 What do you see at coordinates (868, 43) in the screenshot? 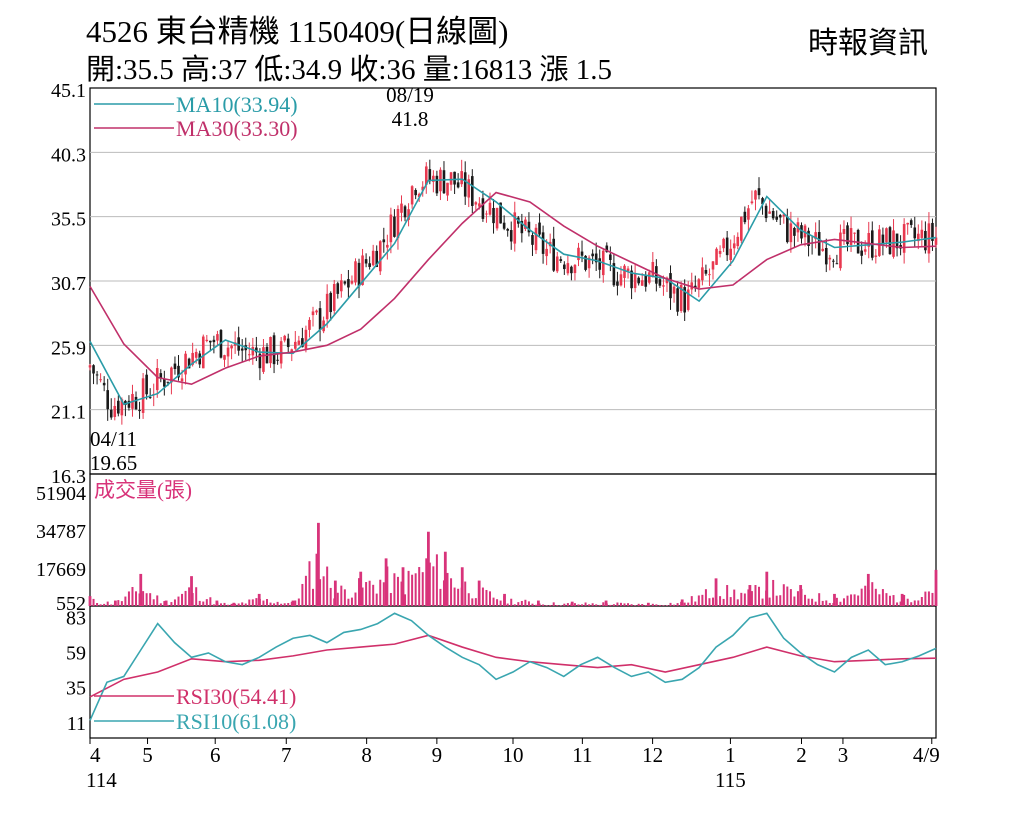
I see `source-label: 時報資訊` at bounding box center [868, 43].